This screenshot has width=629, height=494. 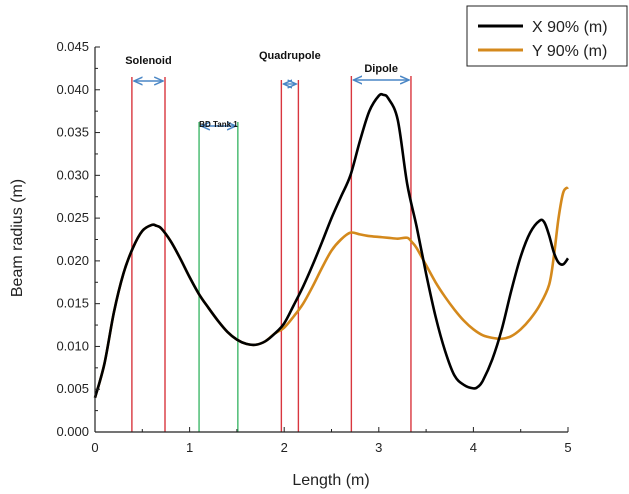 What do you see at coordinates (189, 447) in the screenshot?
I see `x-tick-label: 1` at bounding box center [189, 447].